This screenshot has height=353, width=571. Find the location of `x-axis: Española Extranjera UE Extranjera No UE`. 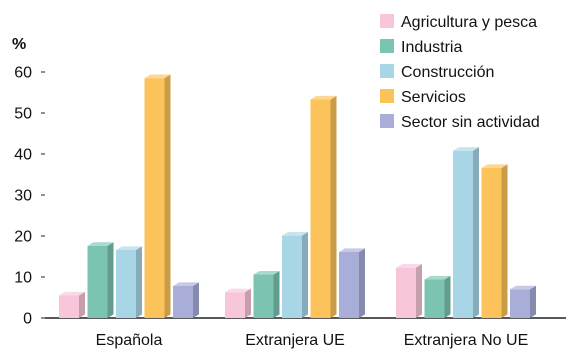

x-axis: Española Extranjera UE Extranjera No UE is located at coordinates (312, 340).